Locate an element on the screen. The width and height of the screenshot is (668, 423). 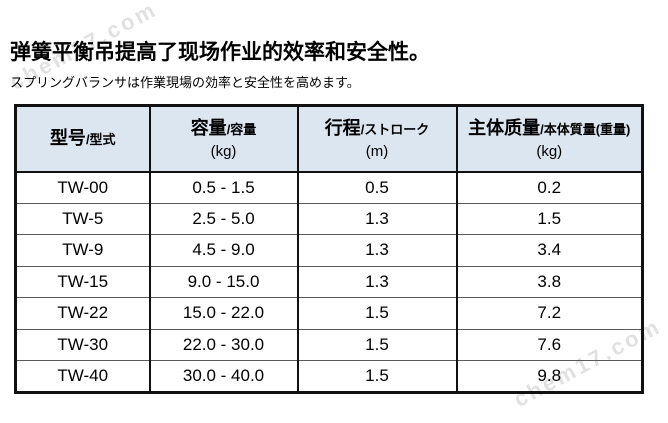
column-header-sub: /ストローク is located at coordinates (395, 130).